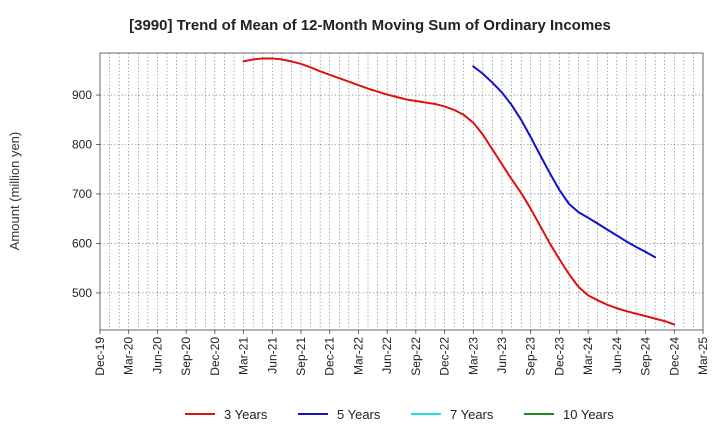 The width and height of the screenshot is (720, 440). Describe the element at coordinates (82, 243) in the screenshot. I see `y-tick-label: 600` at that location.